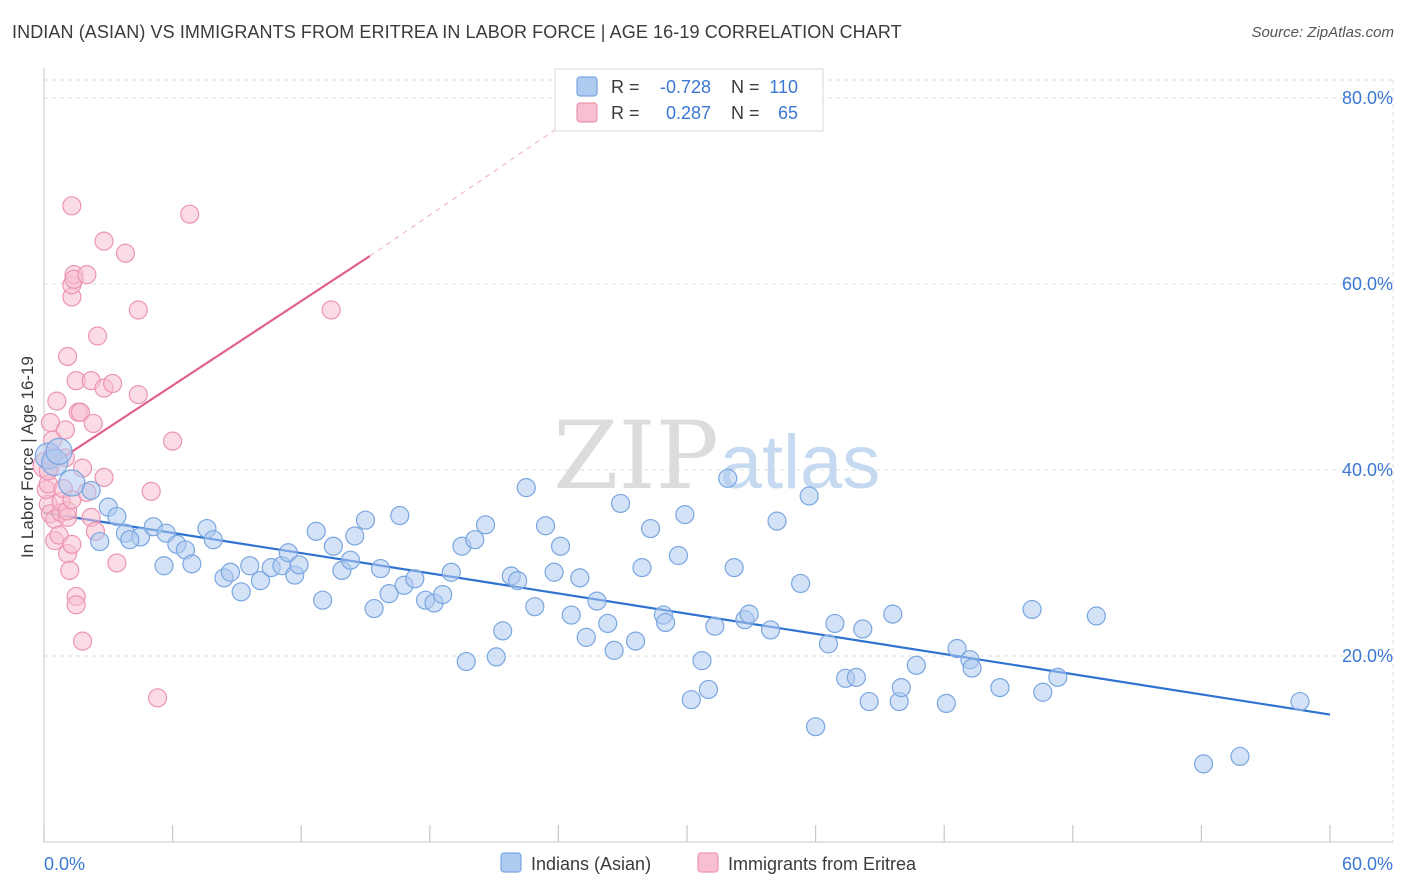  I want to click on y-axis-title: In Labor Force | Age 16-19, so click(27, 457).